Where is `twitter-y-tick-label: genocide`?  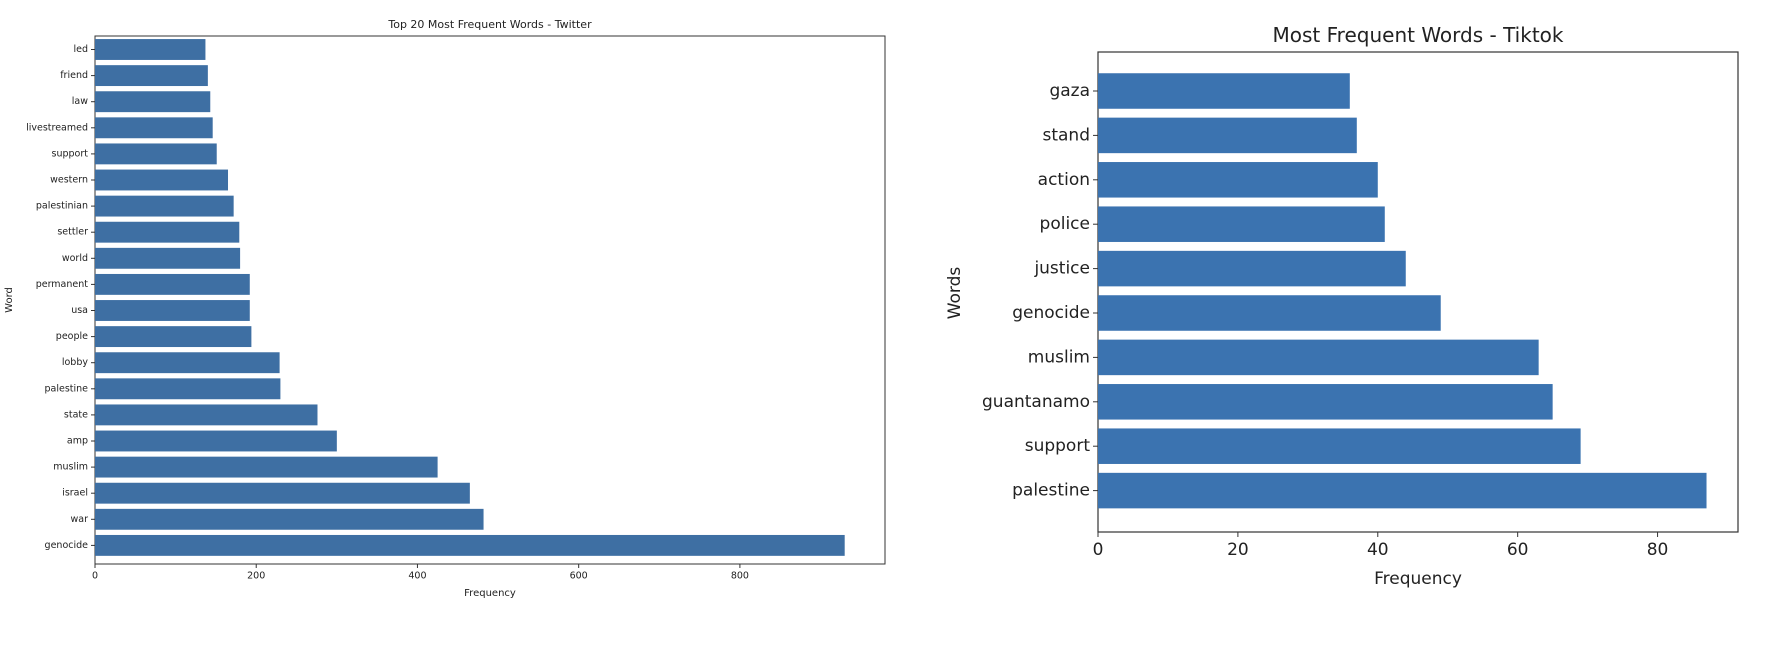 twitter-y-tick-label: genocide is located at coordinates (67, 545).